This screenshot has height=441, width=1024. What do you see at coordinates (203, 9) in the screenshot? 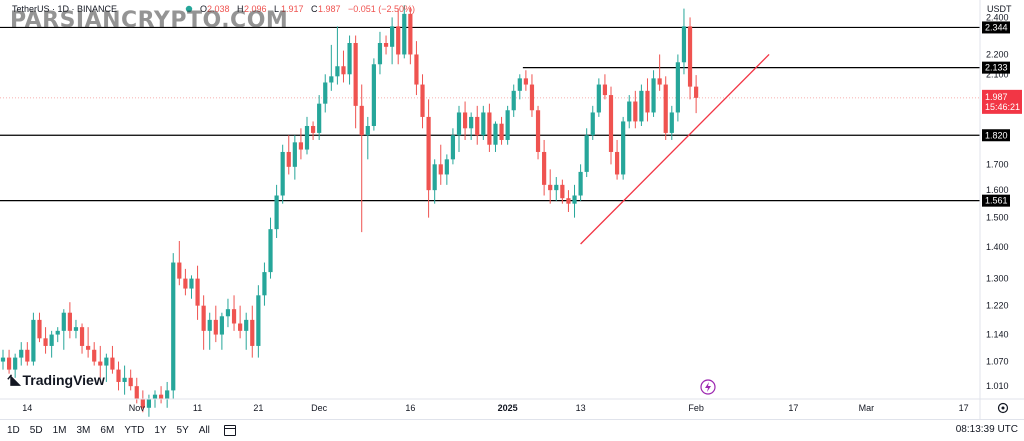
I see `ohlc-key: O` at bounding box center [203, 9].